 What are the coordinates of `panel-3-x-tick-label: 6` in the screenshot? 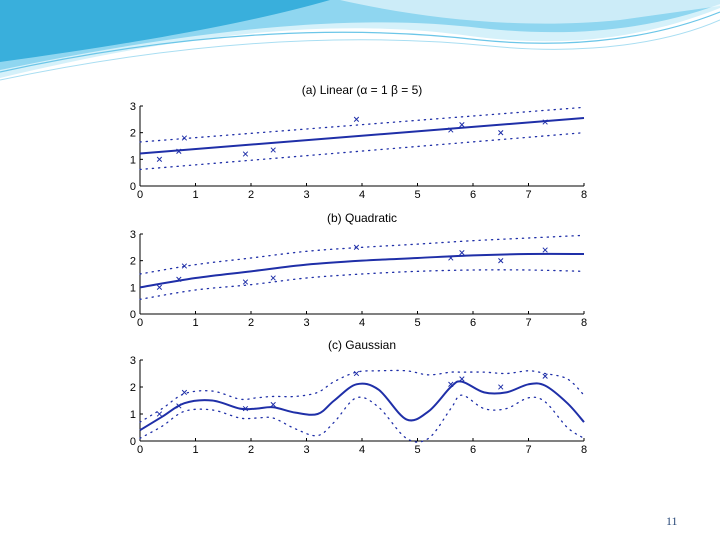 It's located at (473, 450).